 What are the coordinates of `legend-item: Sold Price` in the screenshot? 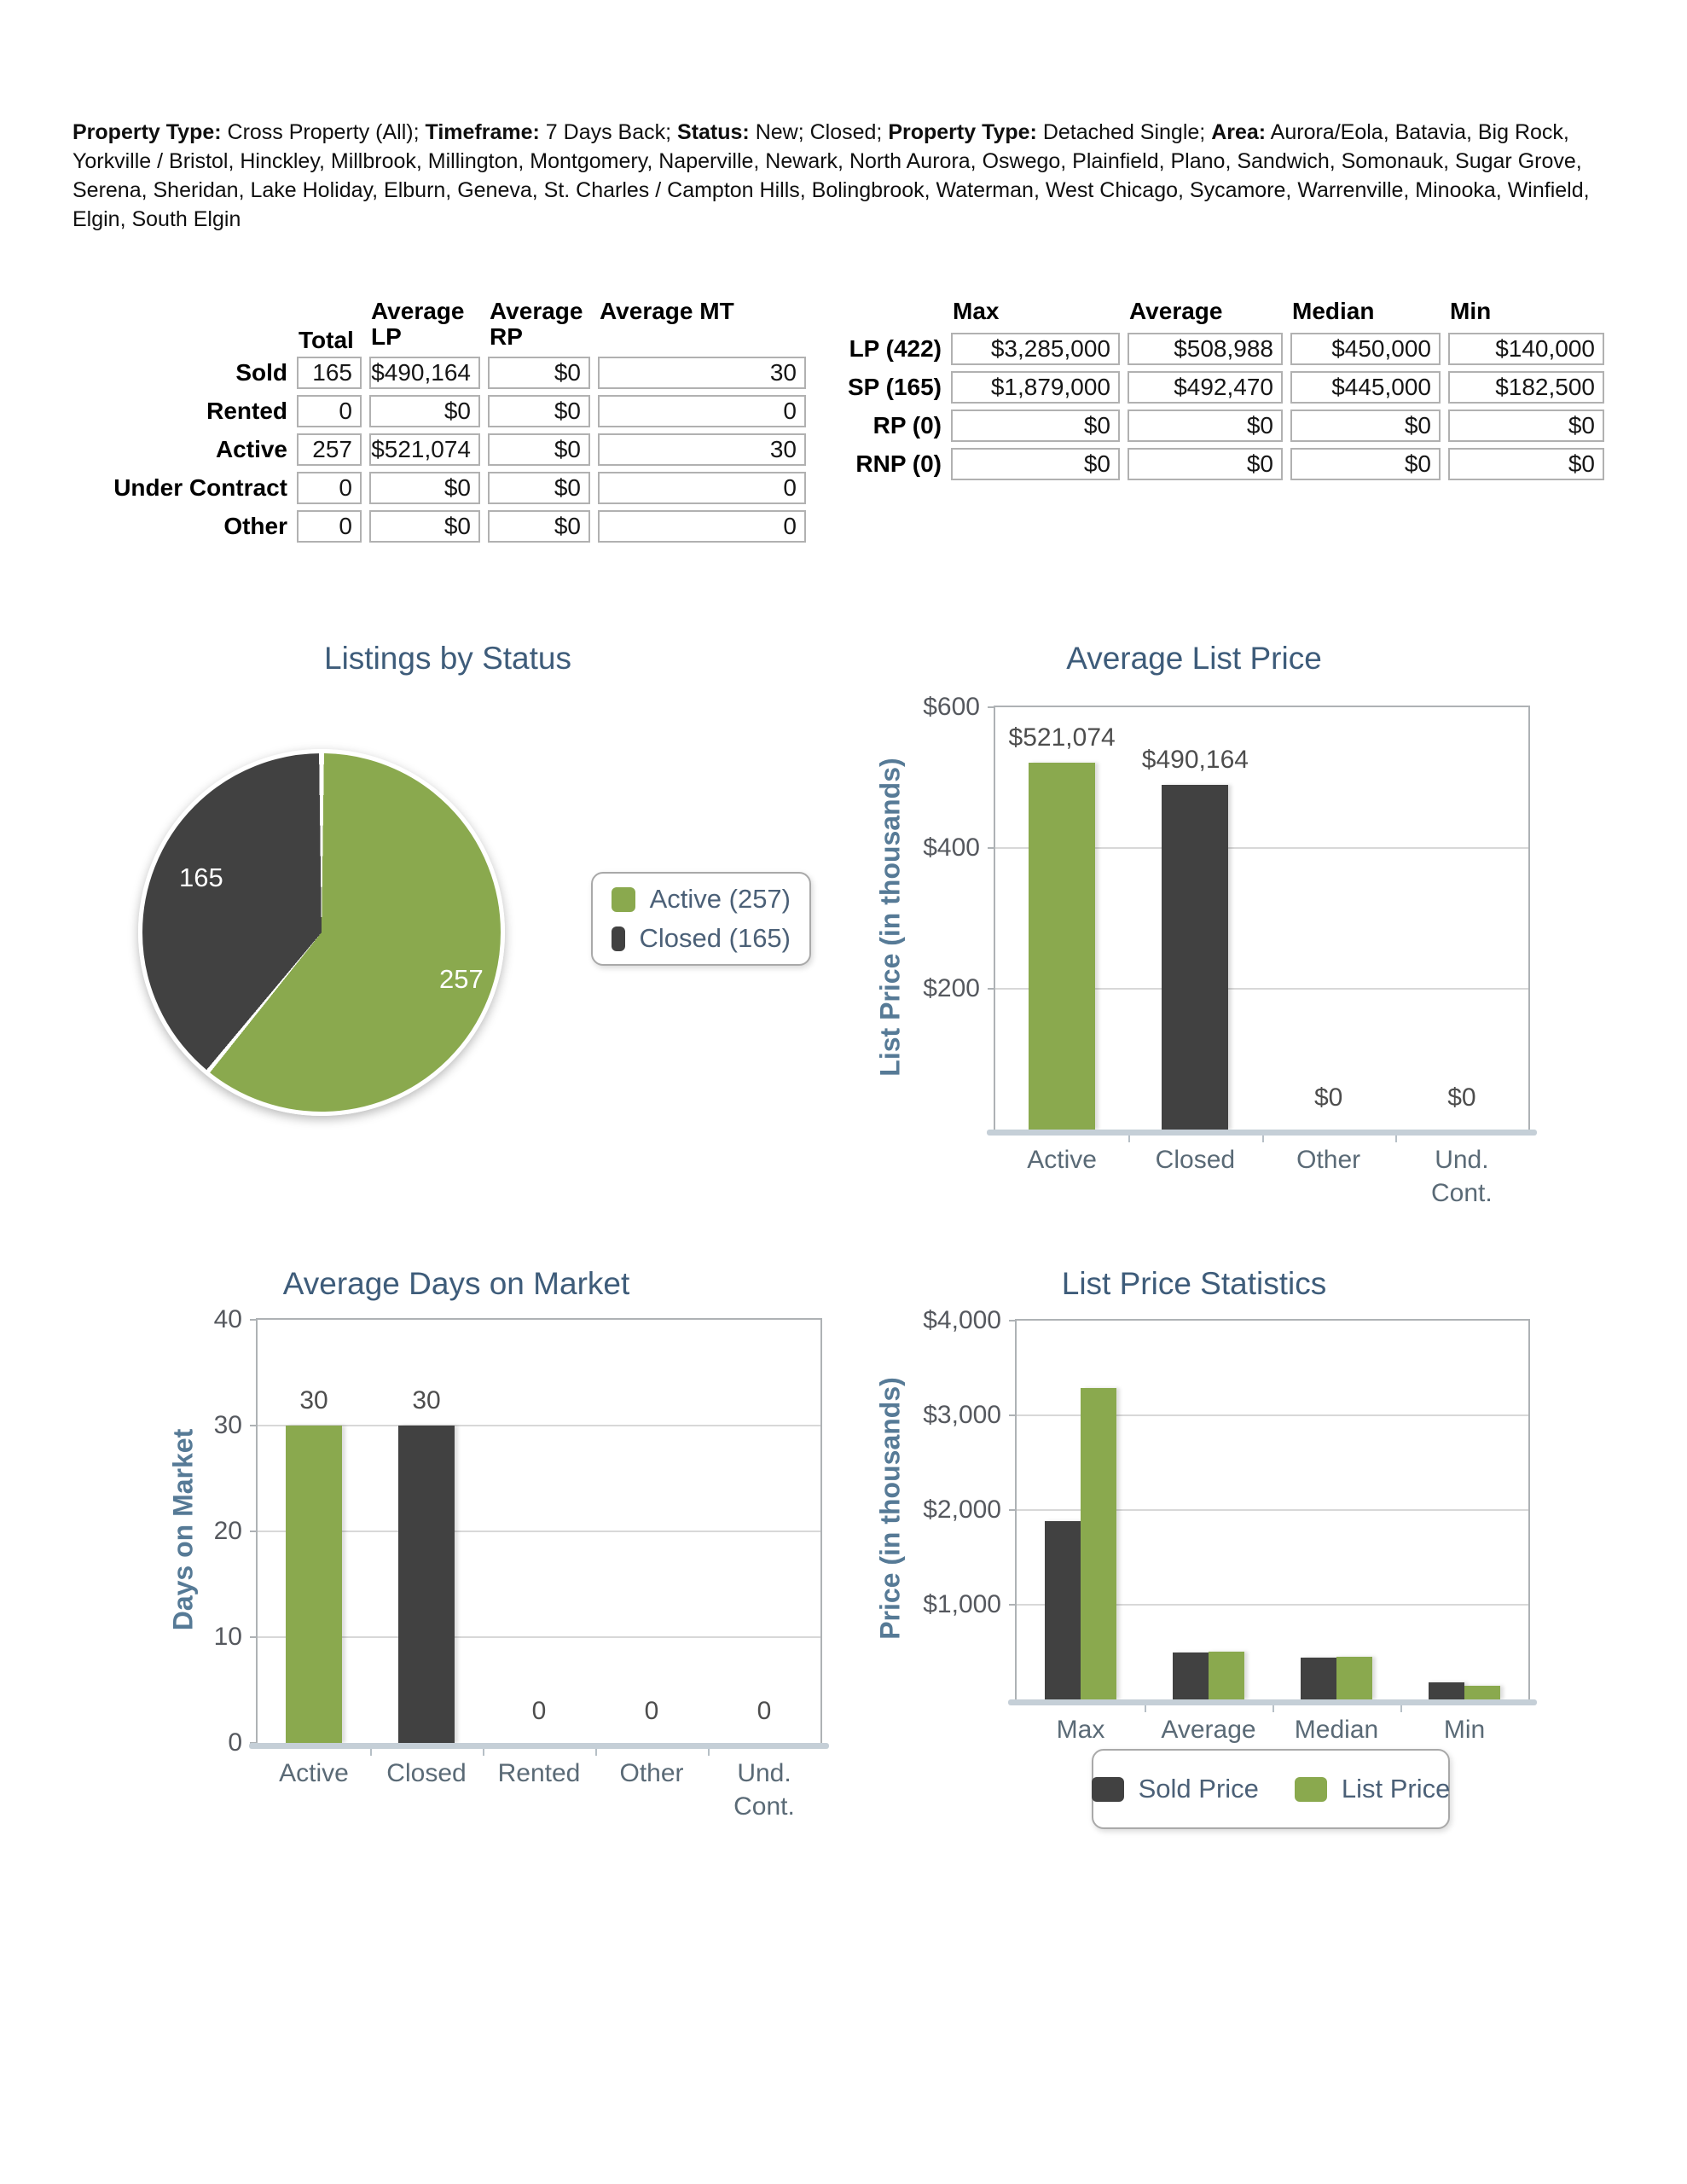 It's located at (1175, 1789).